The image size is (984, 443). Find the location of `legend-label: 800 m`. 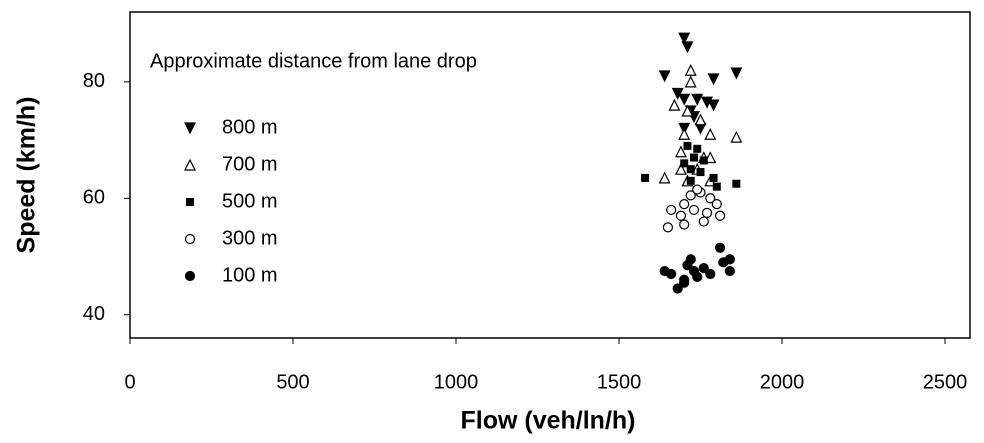

legend-label: 800 m is located at coordinates (250, 127).